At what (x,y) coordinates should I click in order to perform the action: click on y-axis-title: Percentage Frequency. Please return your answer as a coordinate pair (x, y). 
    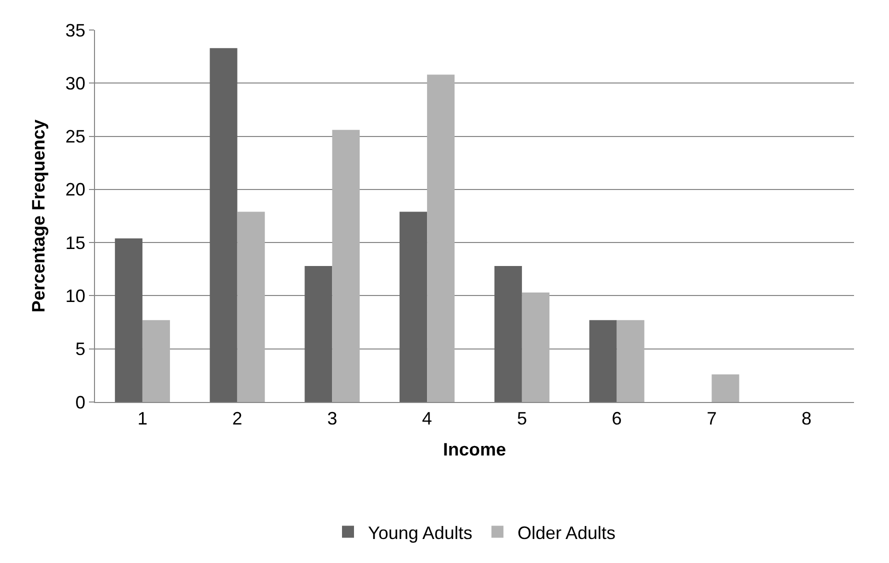
    Looking at the image, I should click on (38, 216).